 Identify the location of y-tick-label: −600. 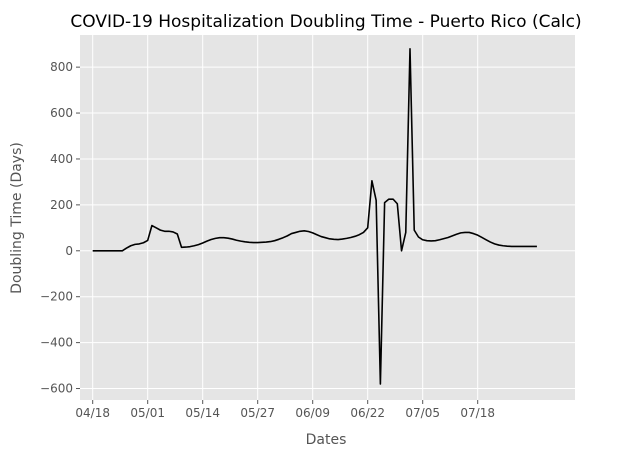
(56, 389).